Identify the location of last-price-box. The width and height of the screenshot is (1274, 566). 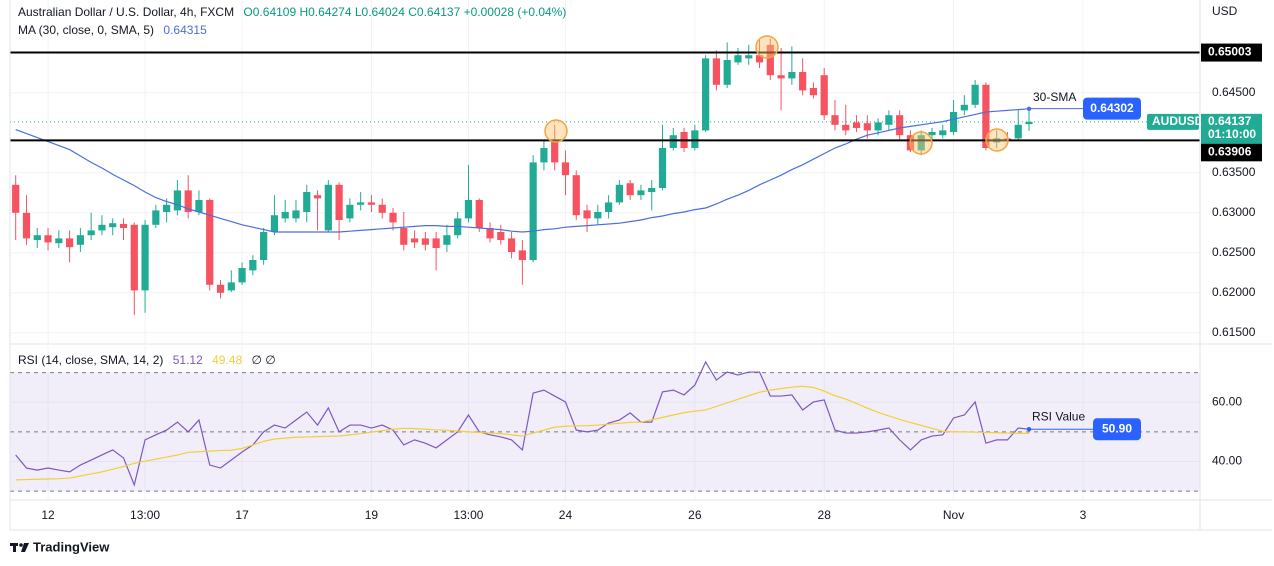
(1231, 128).